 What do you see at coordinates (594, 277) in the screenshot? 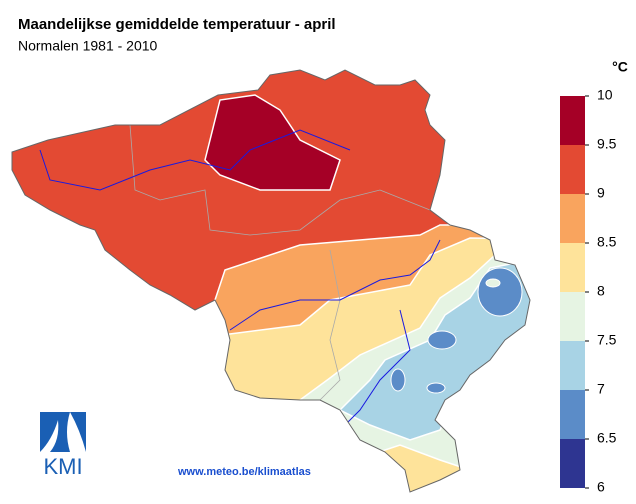
I see `legend: °C 10 9.5 9 8.5 8 7.5 7 6.5 6` at bounding box center [594, 277].